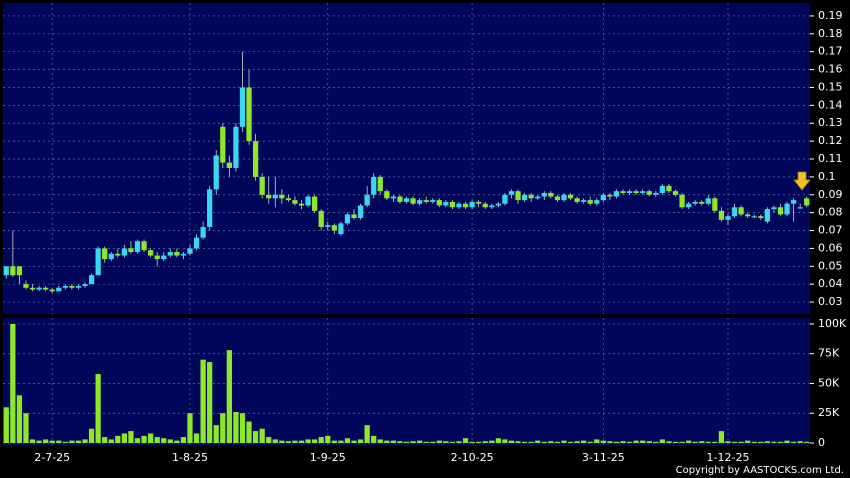 The height and width of the screenshot is (478, 850). I want to click on last-price-arrow, so click(802, 181).